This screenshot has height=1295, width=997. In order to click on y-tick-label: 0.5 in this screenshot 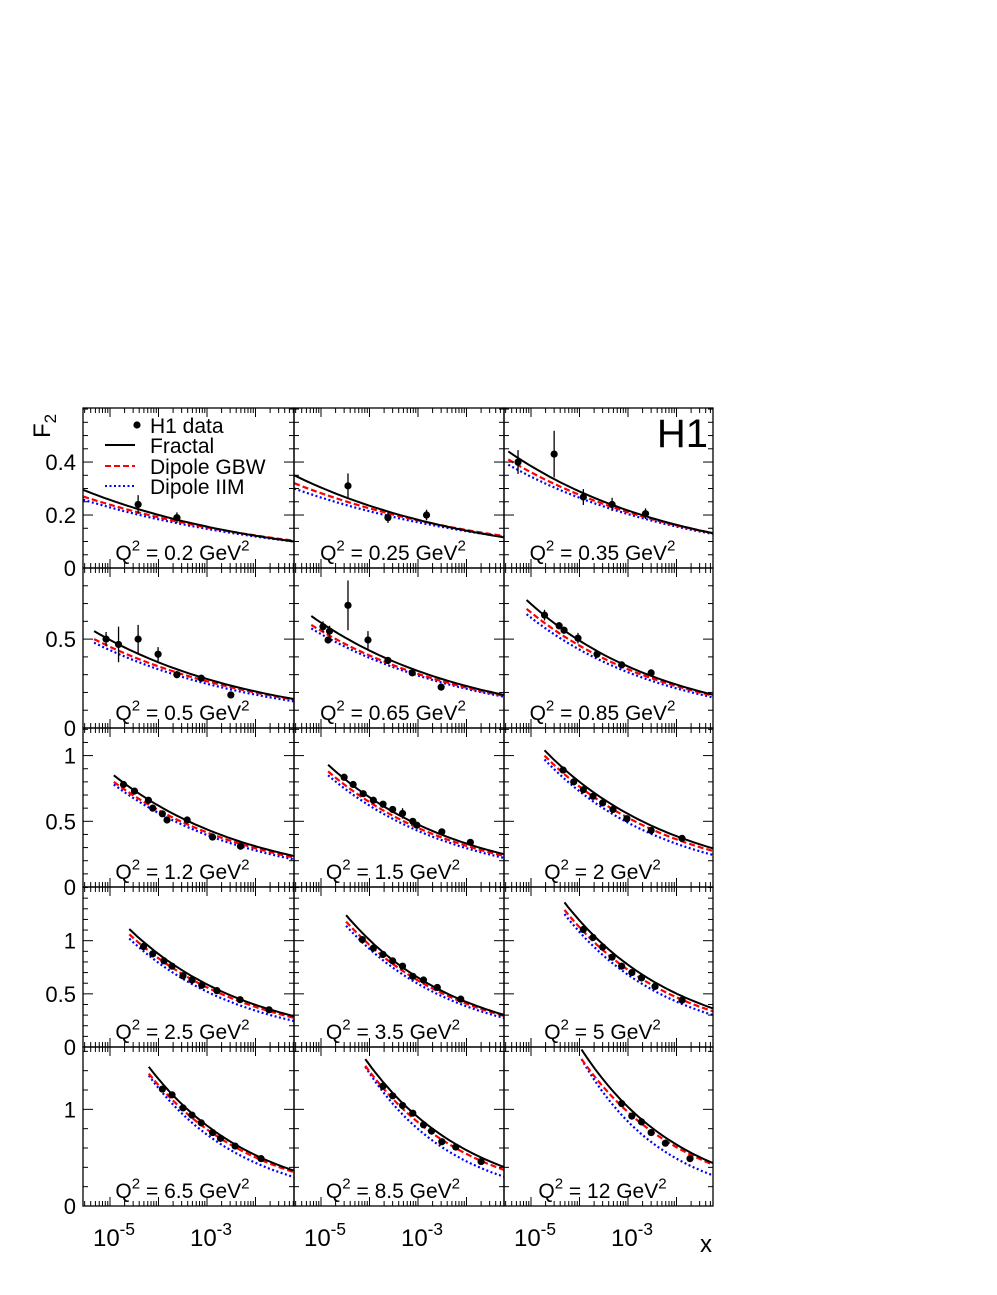, I will do `click(60, 994)`.